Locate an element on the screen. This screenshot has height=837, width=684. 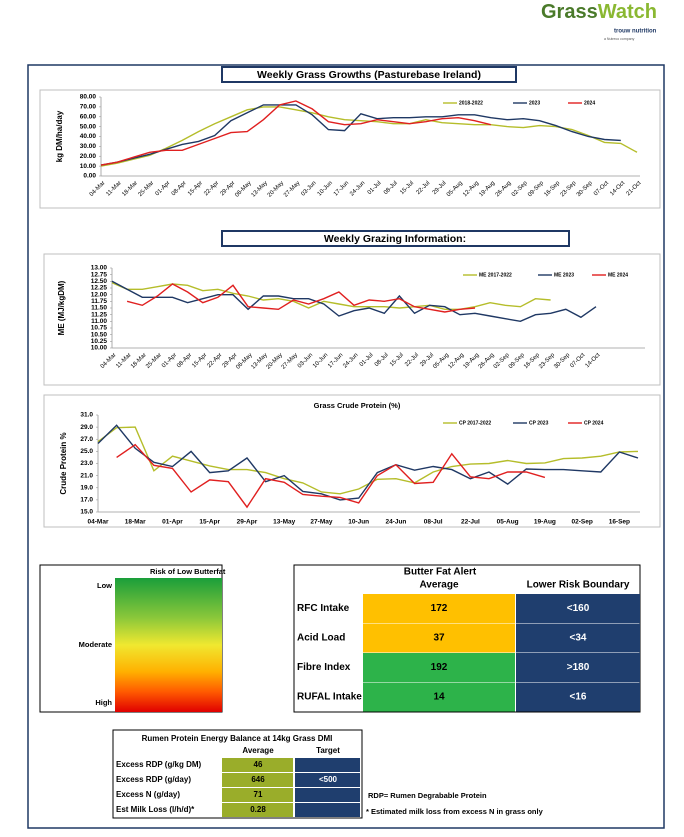
x-tick-label: 01-Jul is located at coordinates (375, 188).